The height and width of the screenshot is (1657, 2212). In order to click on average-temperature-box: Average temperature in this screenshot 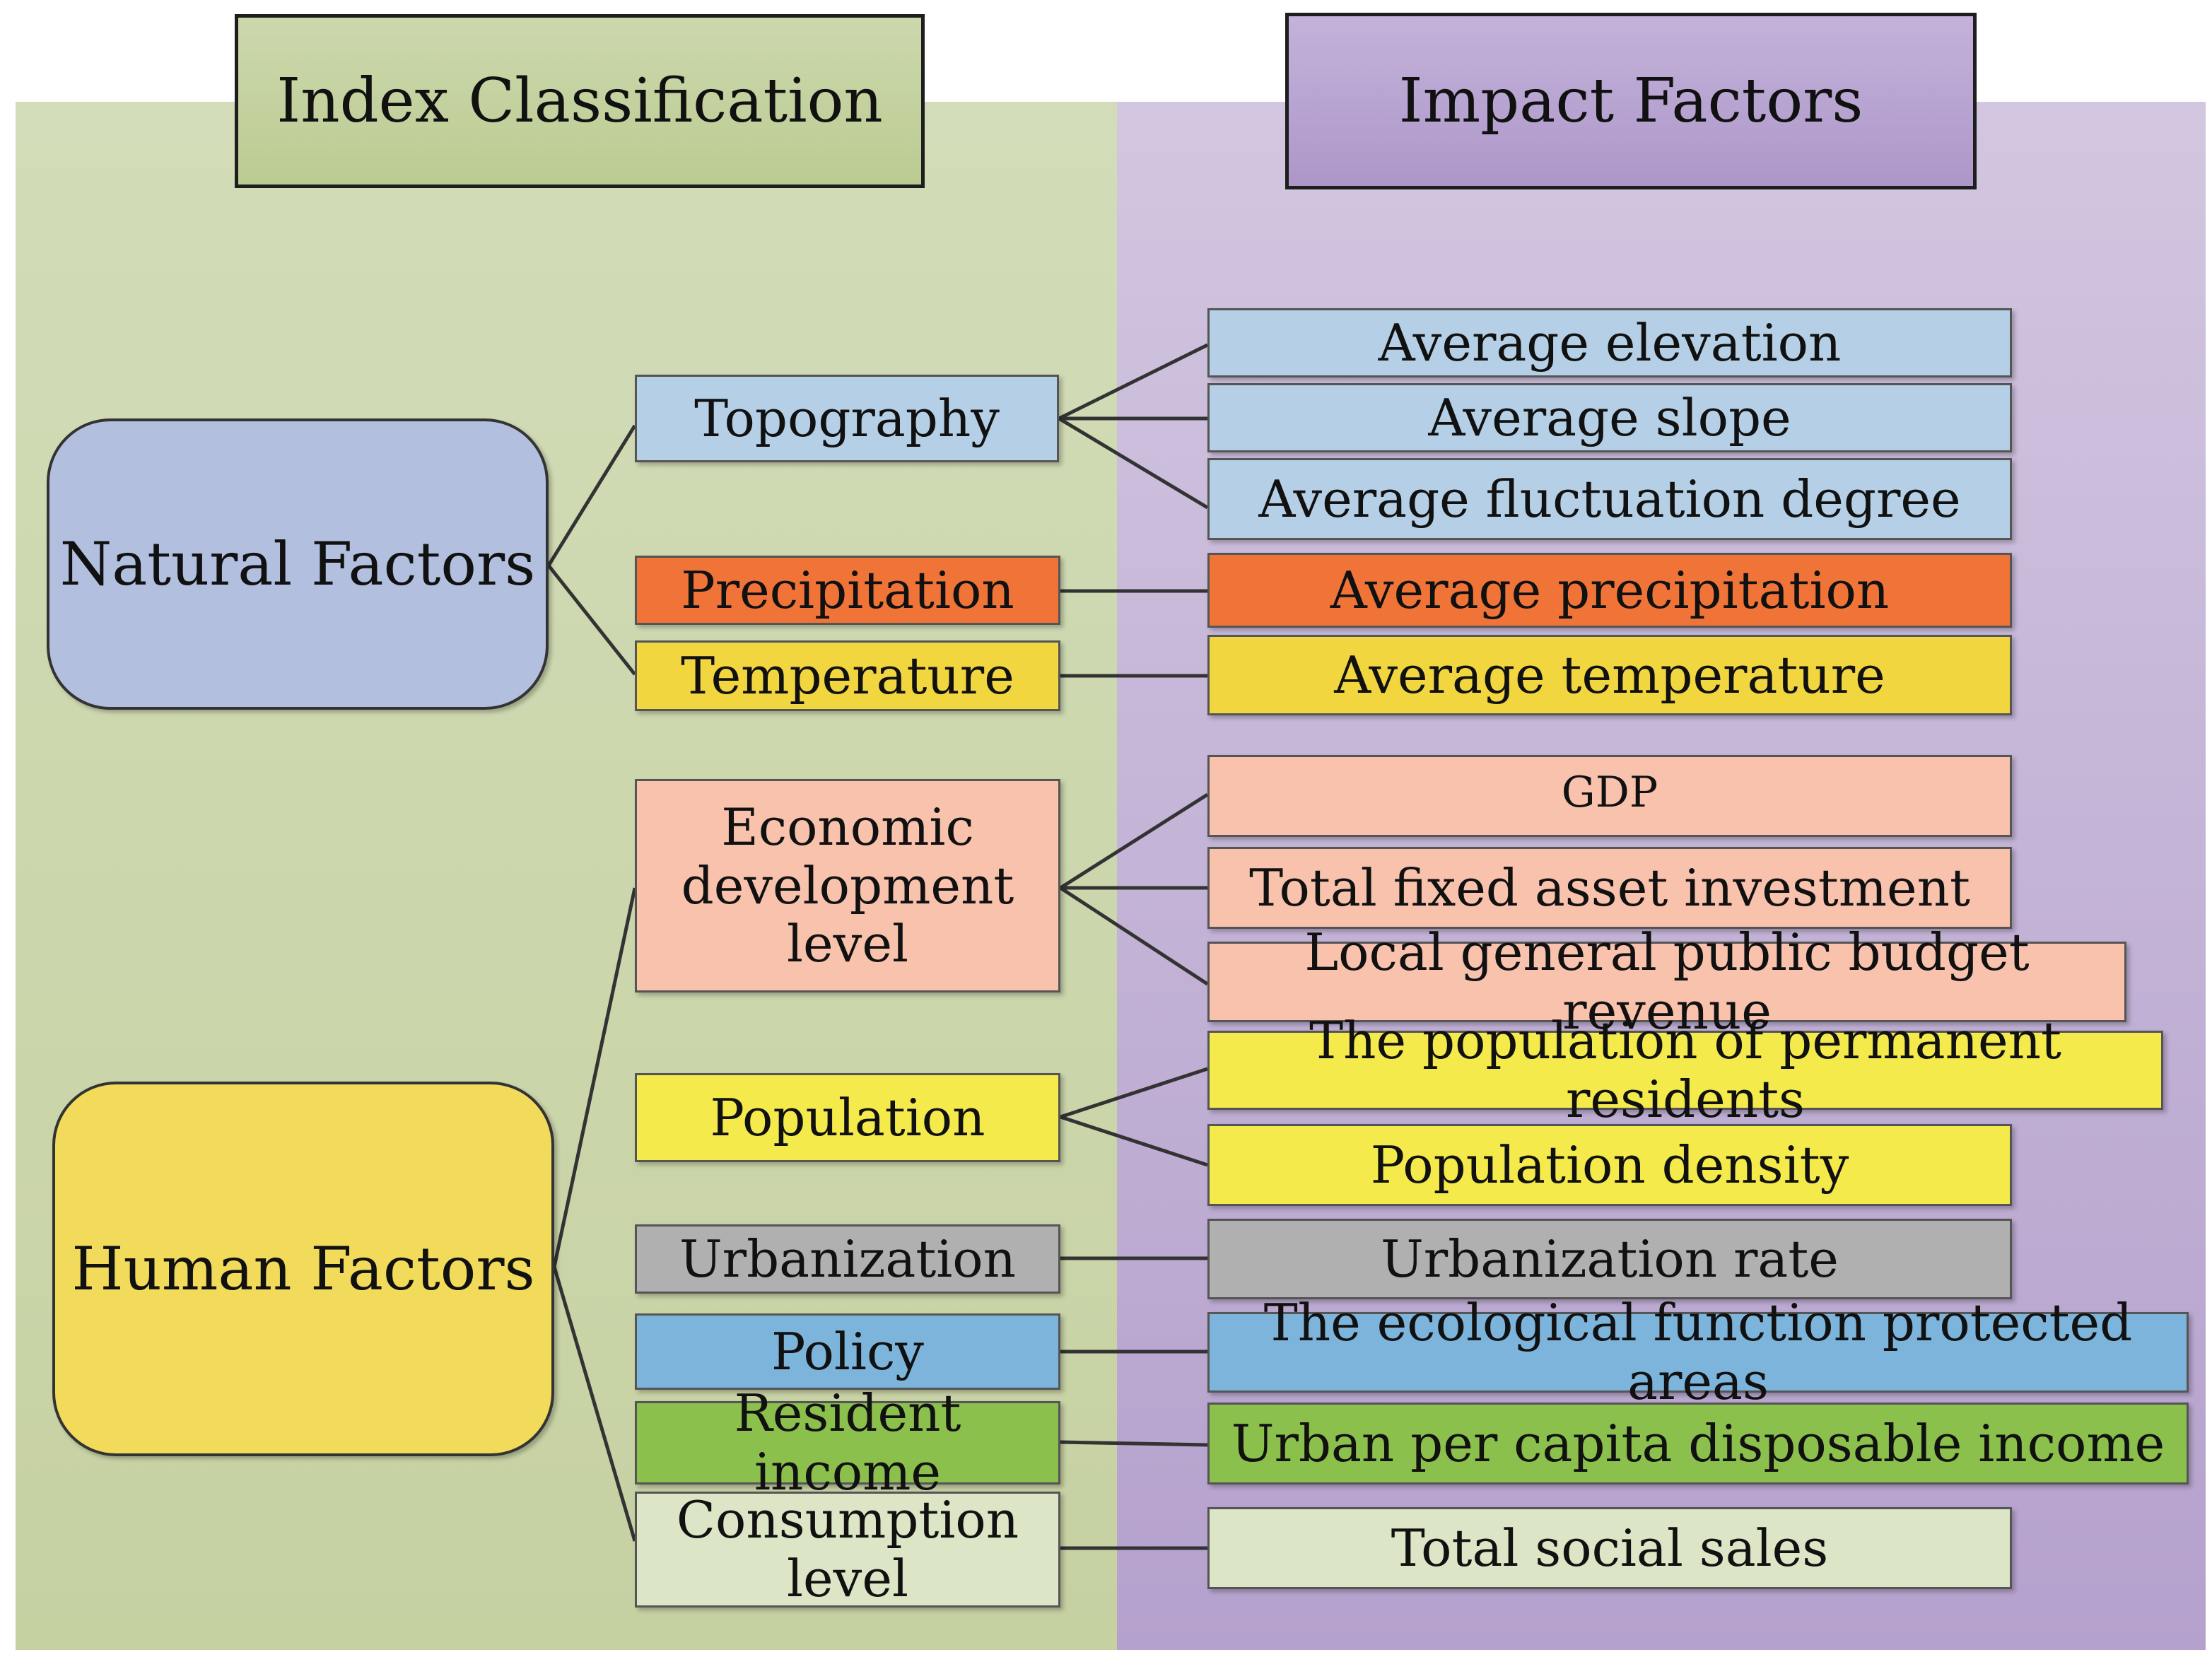, I will do `click(1609, 675)`.